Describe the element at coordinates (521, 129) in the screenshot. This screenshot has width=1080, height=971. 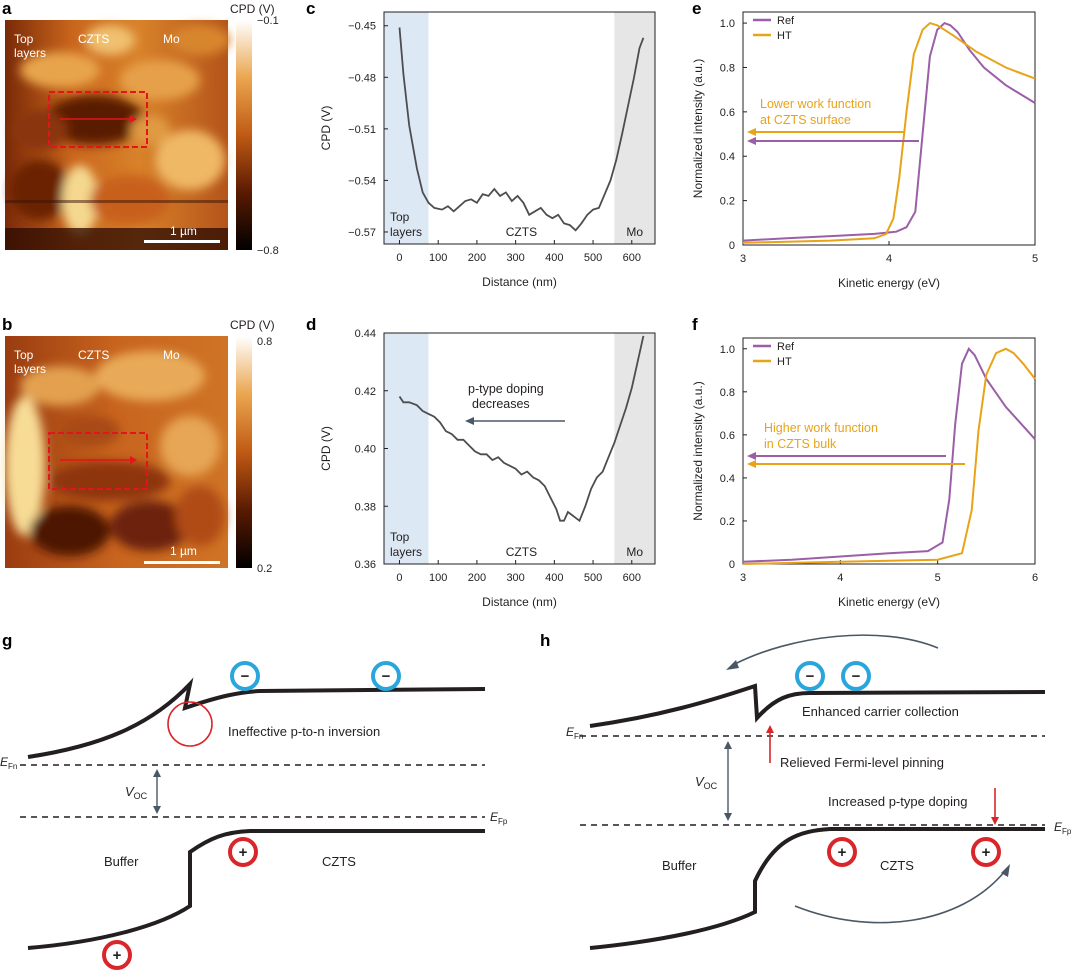
I see `series-line-cpd` at that location.